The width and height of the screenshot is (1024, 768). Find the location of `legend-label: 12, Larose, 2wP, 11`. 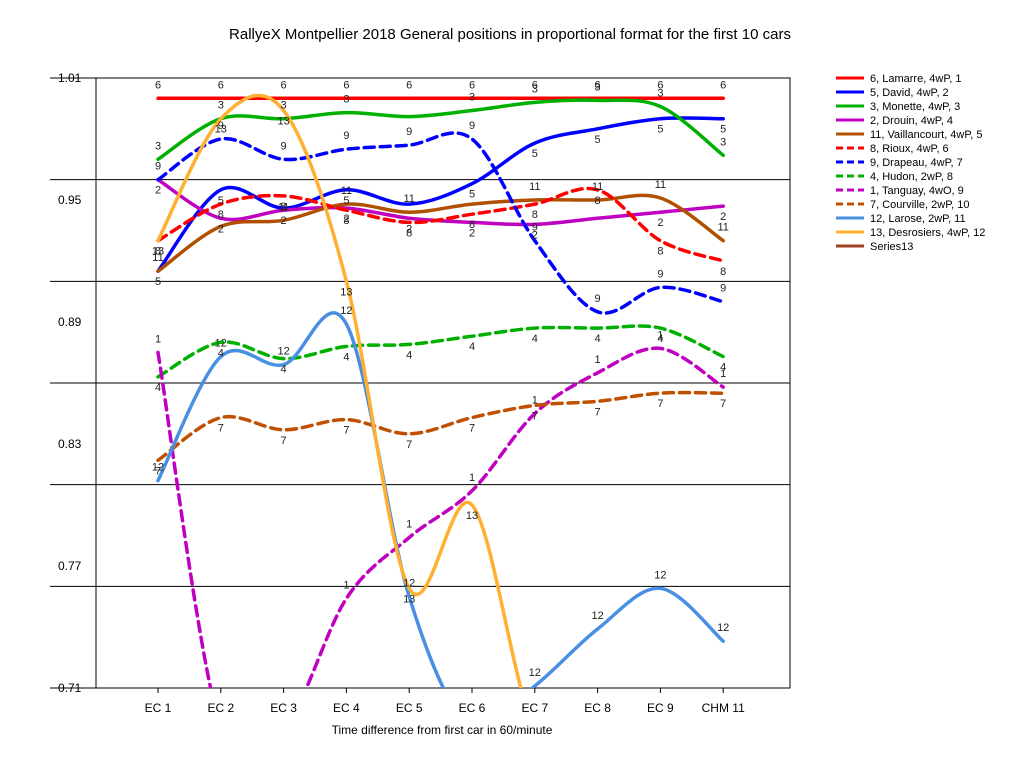

legend-label: 12, Larose, 2wP, 11 is located at coordinates (918, 219).